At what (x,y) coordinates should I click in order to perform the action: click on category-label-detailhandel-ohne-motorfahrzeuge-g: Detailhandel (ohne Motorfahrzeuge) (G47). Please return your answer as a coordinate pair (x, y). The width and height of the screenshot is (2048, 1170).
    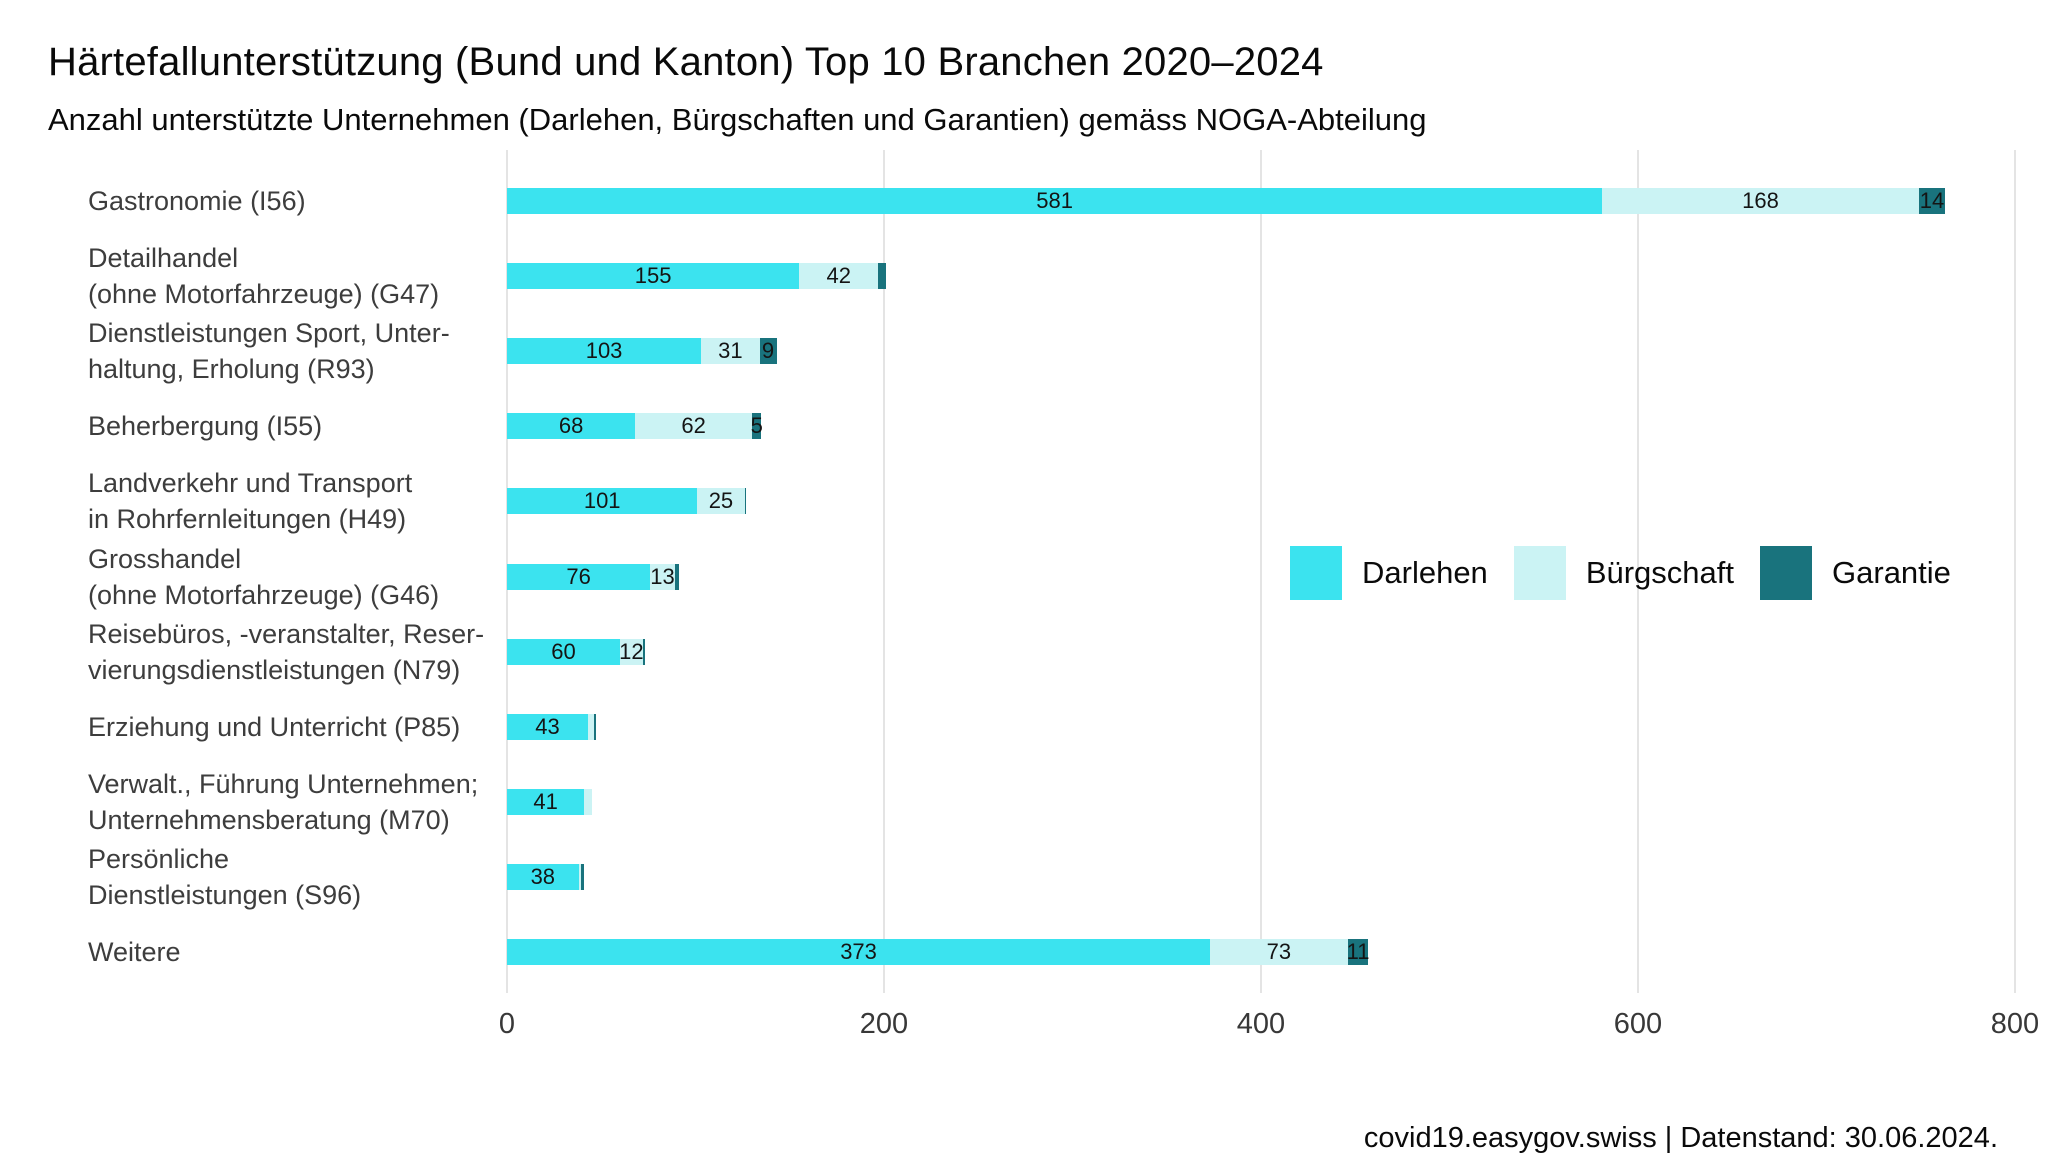
    Looking at the image, I should click on (263, 276).